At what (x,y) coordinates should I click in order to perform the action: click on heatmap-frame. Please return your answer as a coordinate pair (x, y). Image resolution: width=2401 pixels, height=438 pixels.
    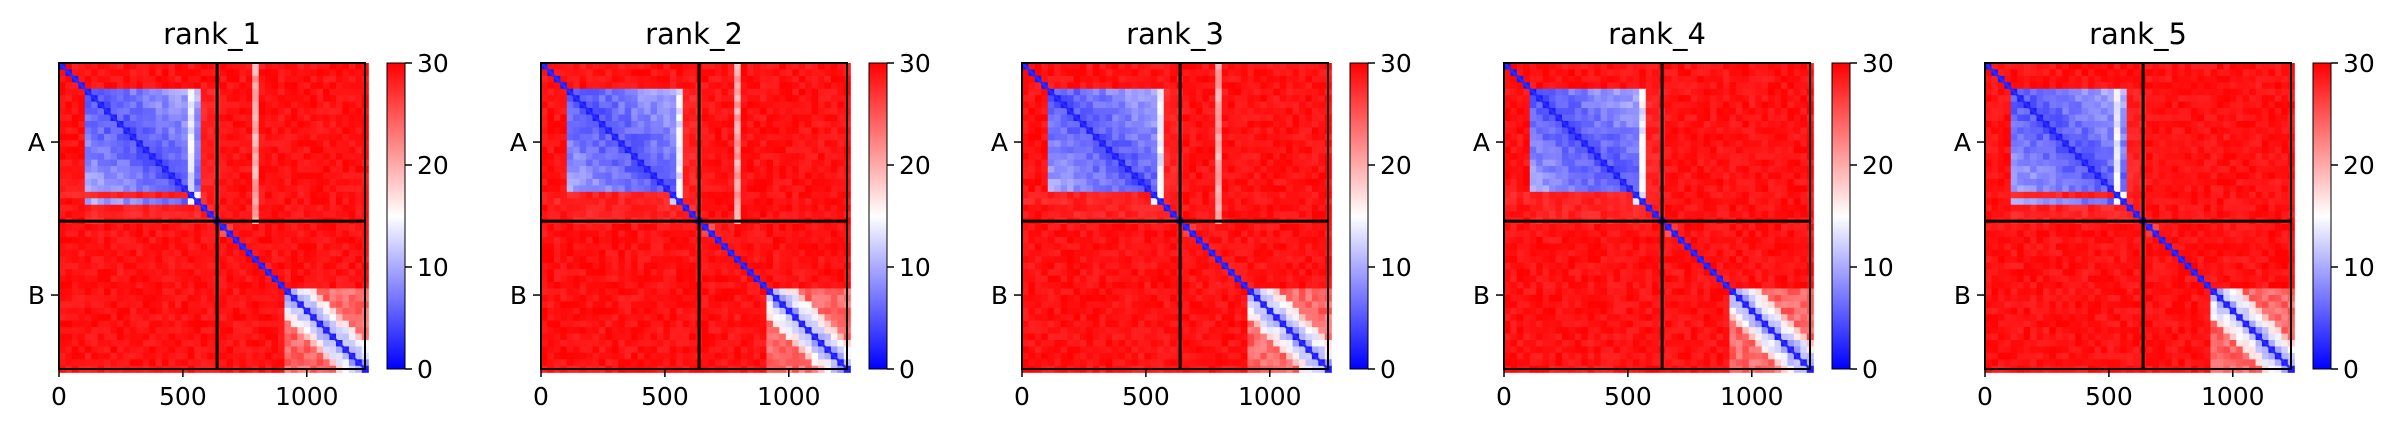
    Looking at the image, I should click on (212, 216).